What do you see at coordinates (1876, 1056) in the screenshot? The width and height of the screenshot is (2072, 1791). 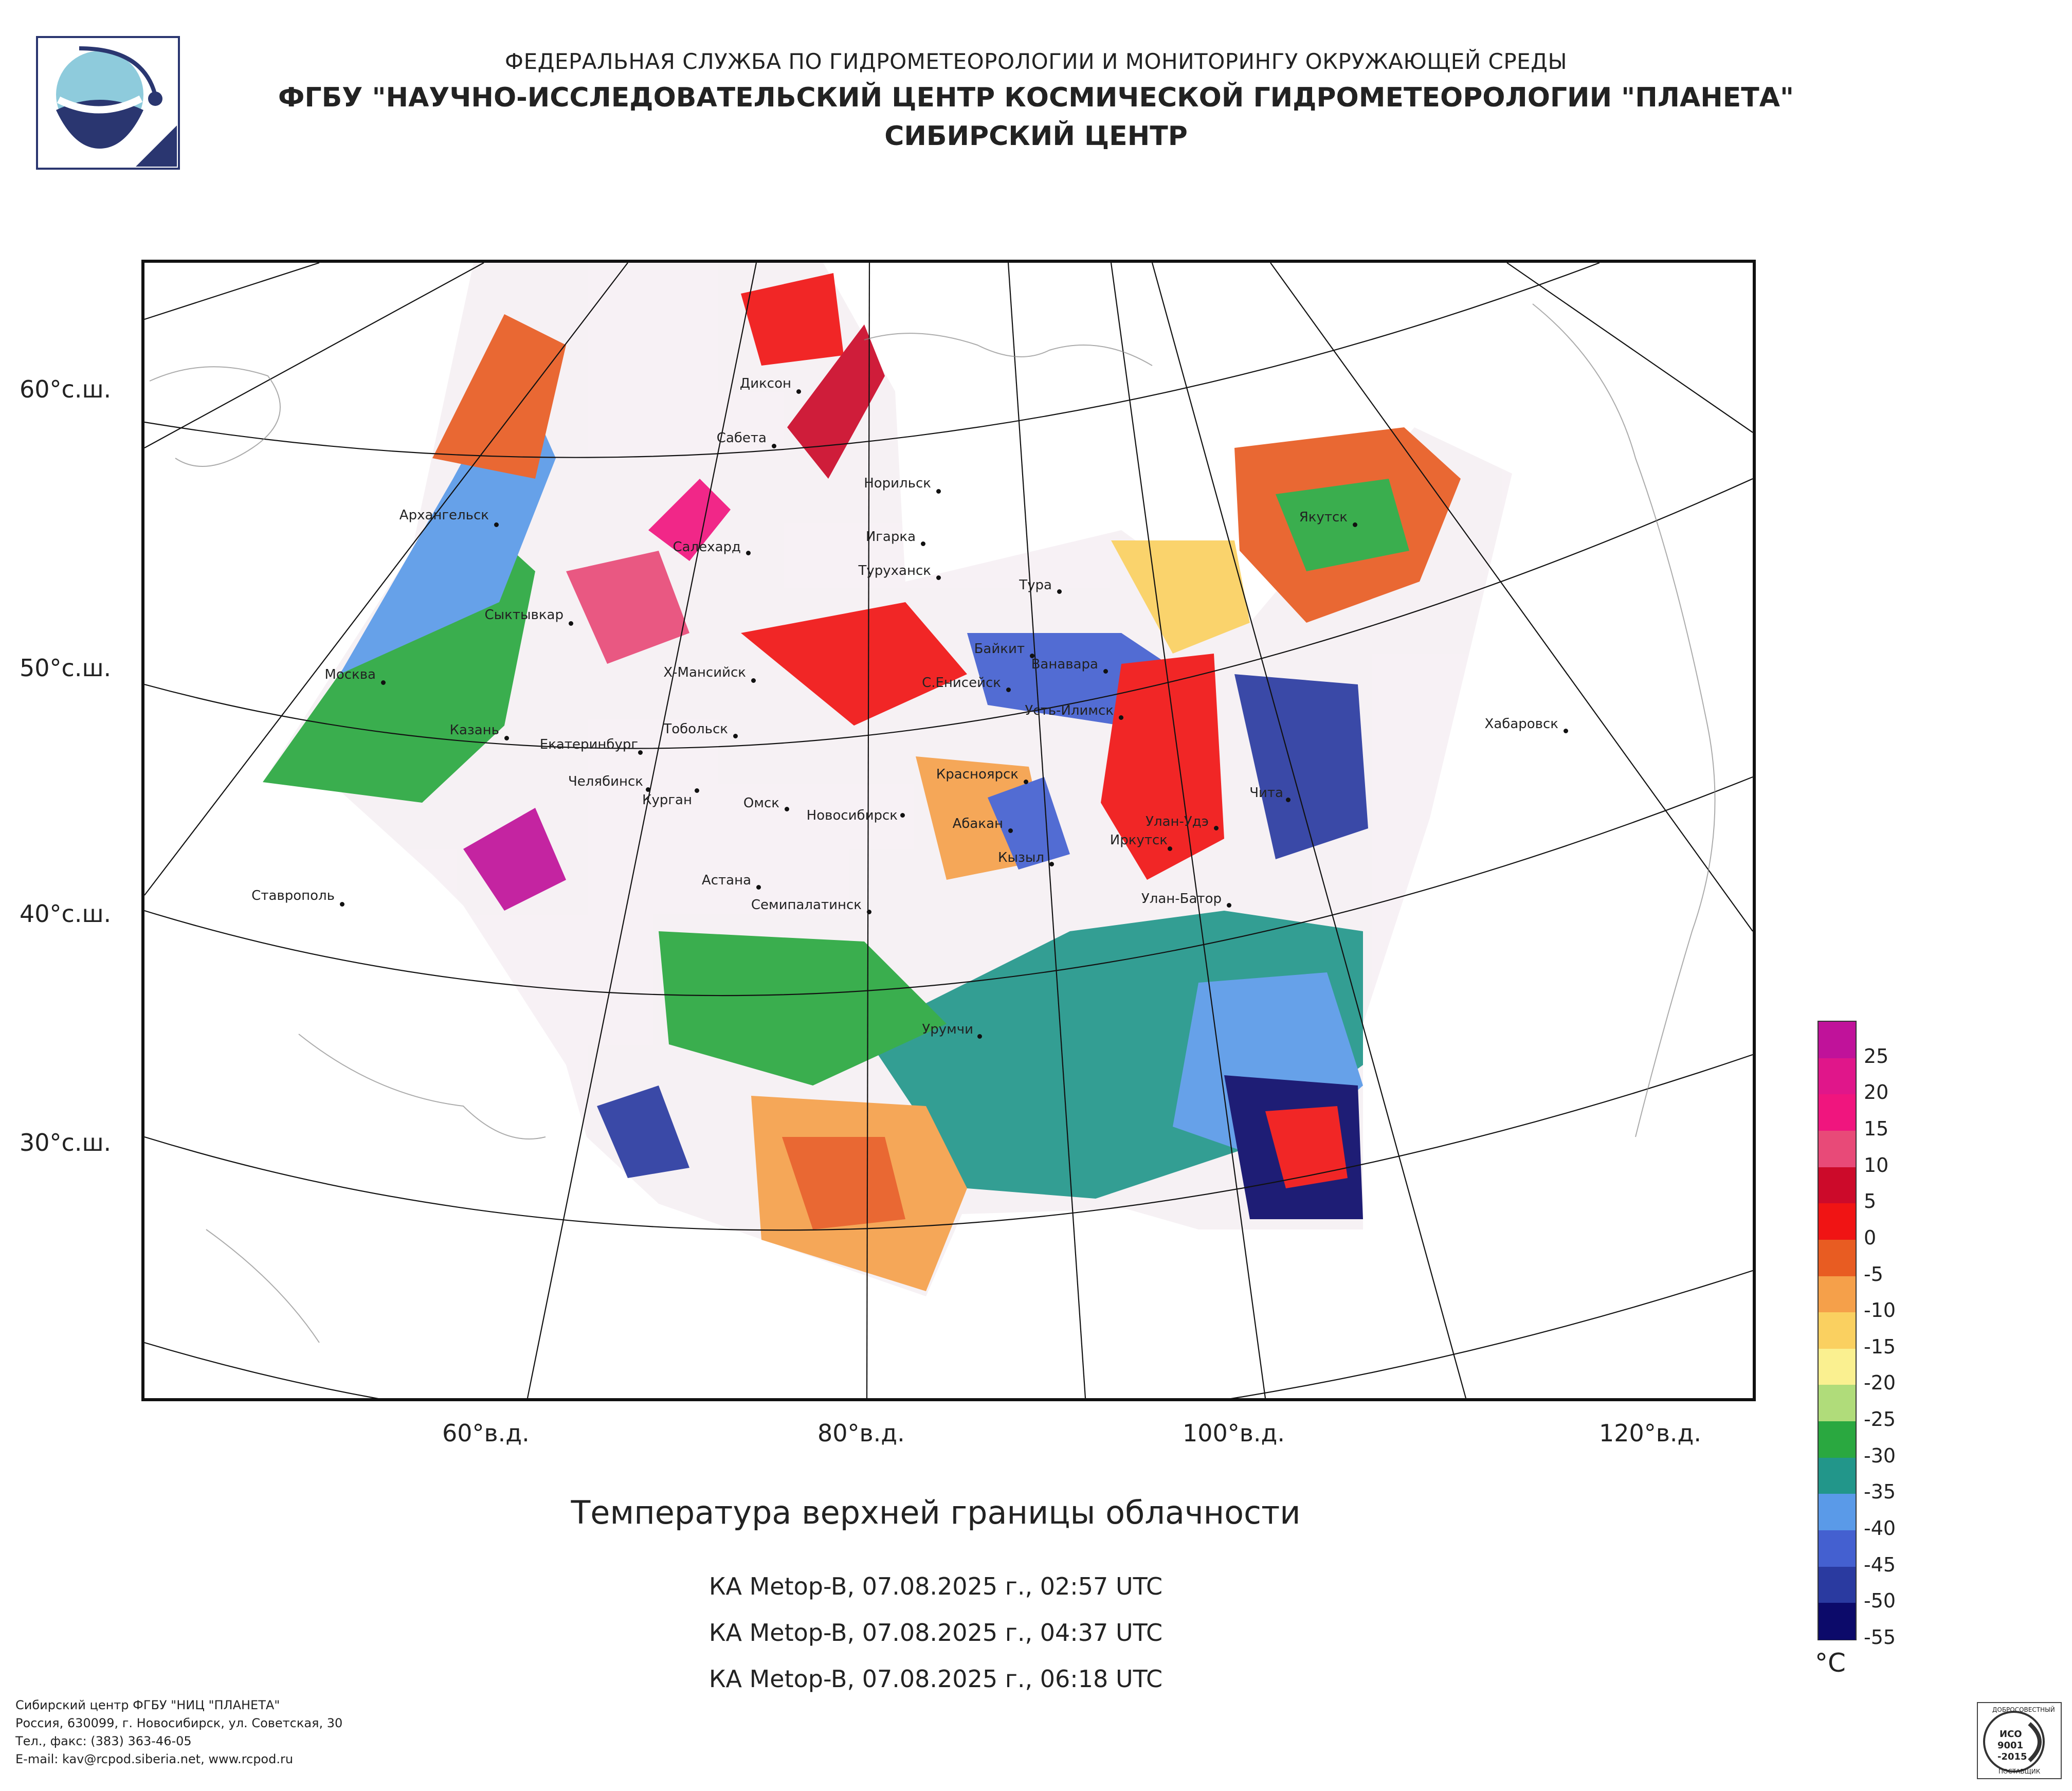 I see `colorbar-tick-label: 25` at bounding box center [1876, 1056].